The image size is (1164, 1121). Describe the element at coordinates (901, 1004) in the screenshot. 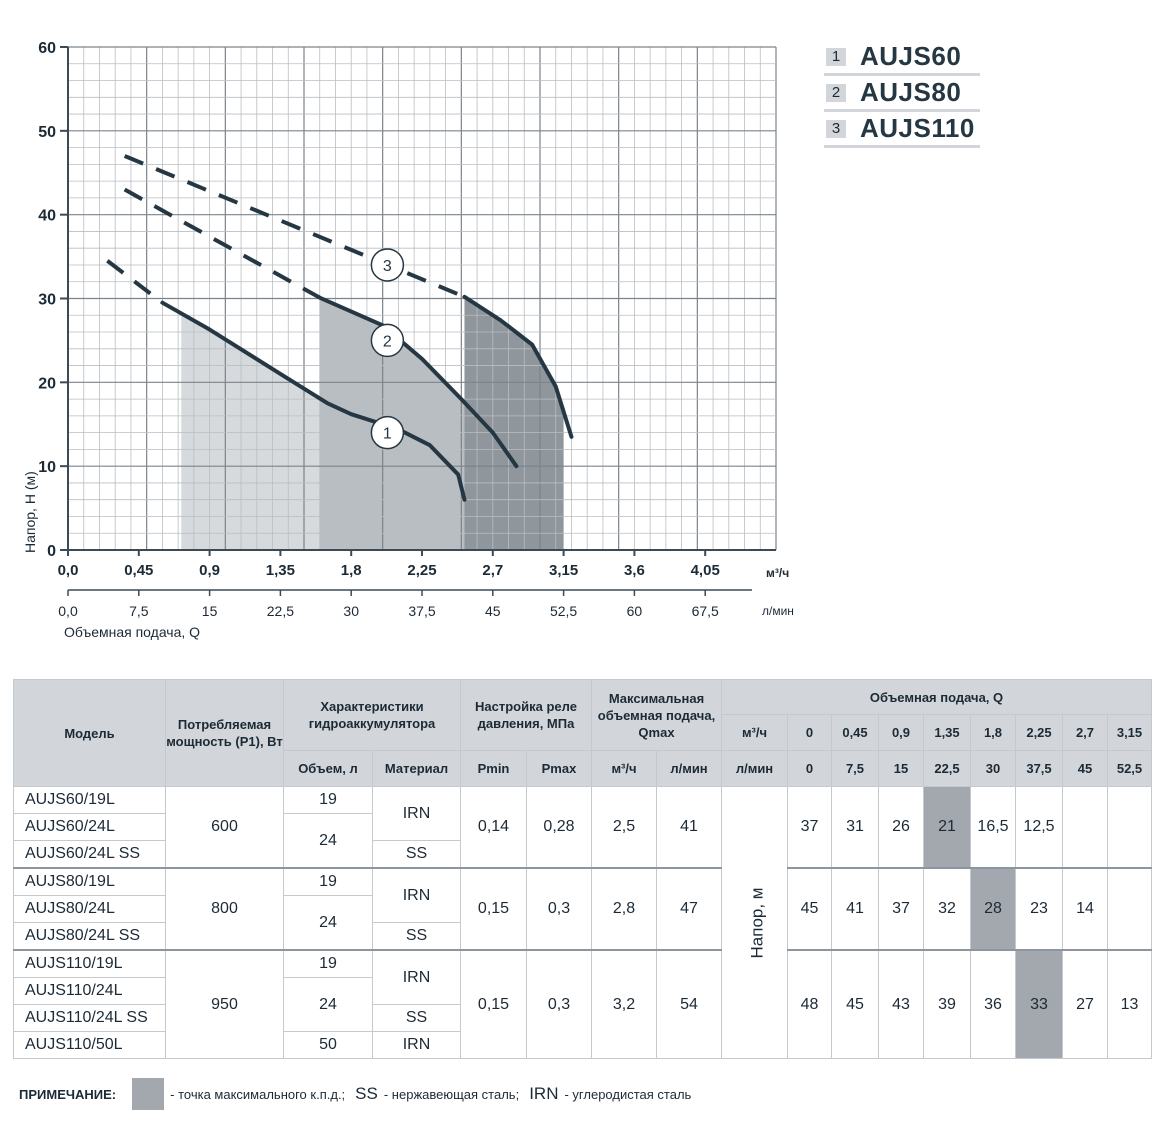

I see `head-value: 43` at that location.